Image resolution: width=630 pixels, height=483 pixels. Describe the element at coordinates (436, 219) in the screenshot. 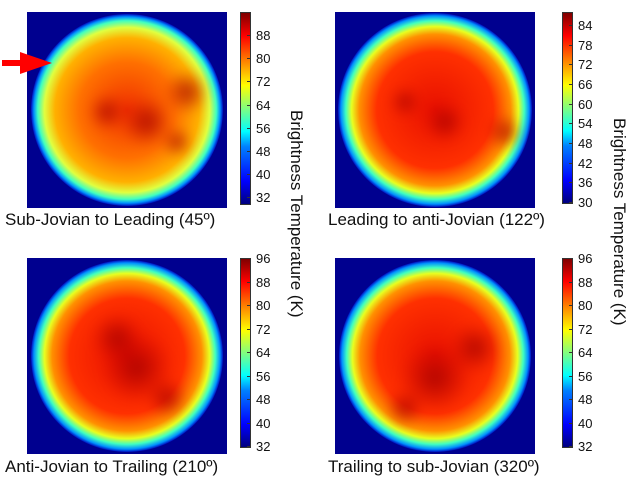

I see `panel-title: Leading to anti-Jovian (122º)` at that location.